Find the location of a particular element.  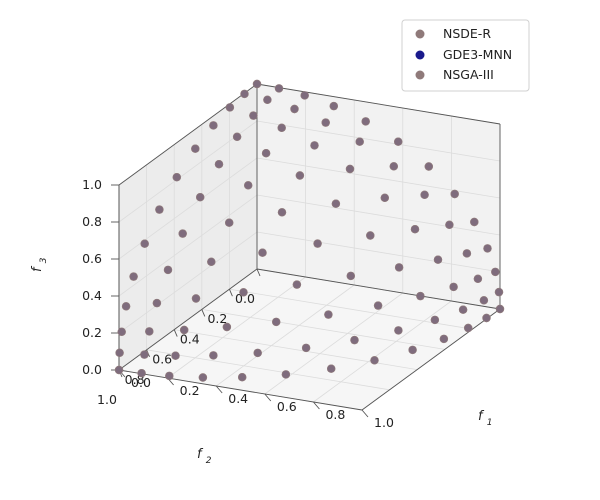

pane-f2-f3 is located at coordinates (188, 227).